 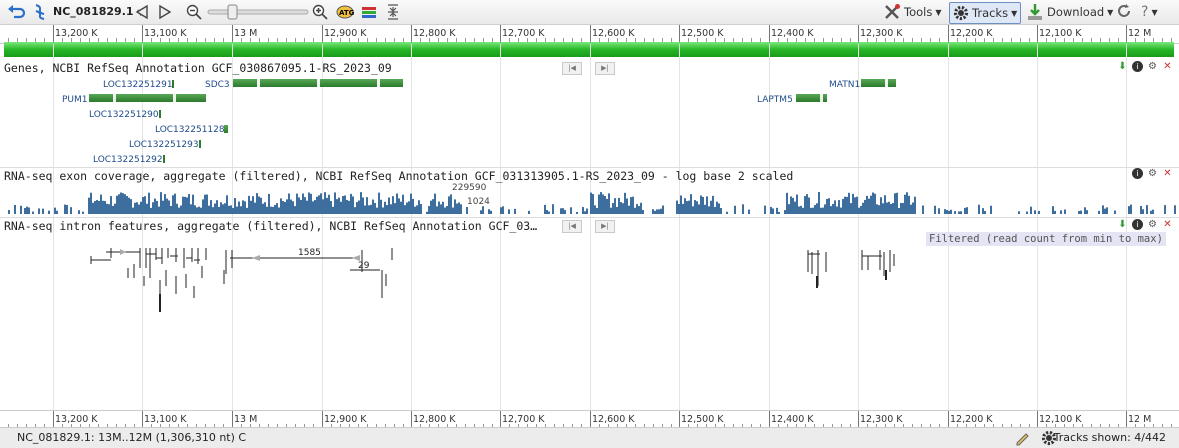 I want to click on pan-right-icon, so click(x=165, y=12).